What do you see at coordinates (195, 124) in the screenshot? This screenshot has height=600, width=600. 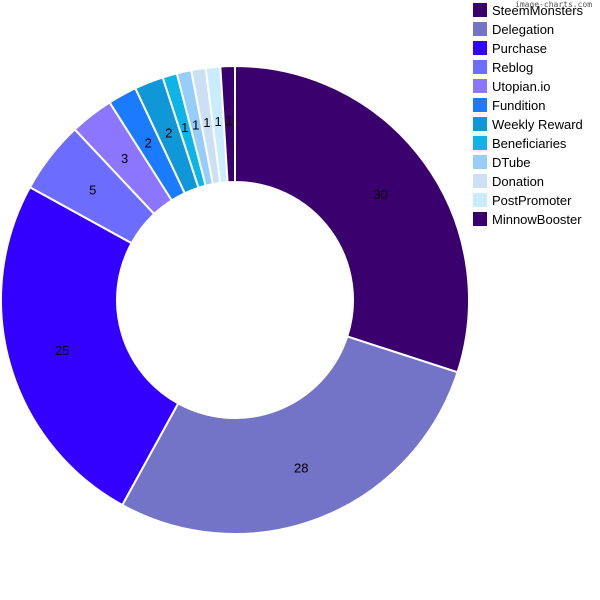 I see `slice-value-label-dtube: 1` at bounding box center [195, 124].